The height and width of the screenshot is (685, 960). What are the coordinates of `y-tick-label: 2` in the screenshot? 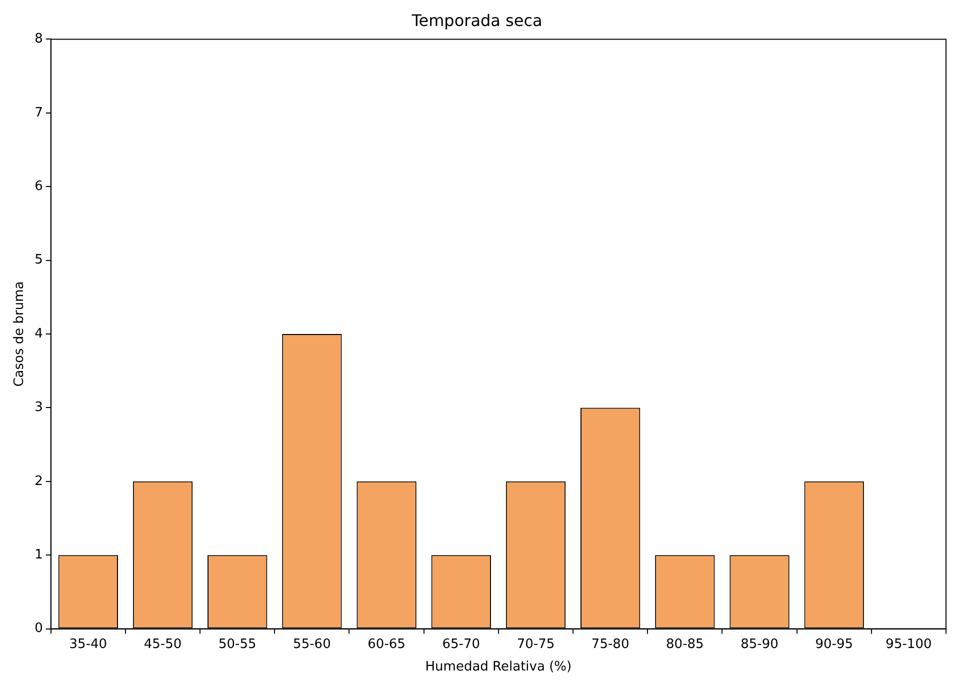 It's located at (38, 481).